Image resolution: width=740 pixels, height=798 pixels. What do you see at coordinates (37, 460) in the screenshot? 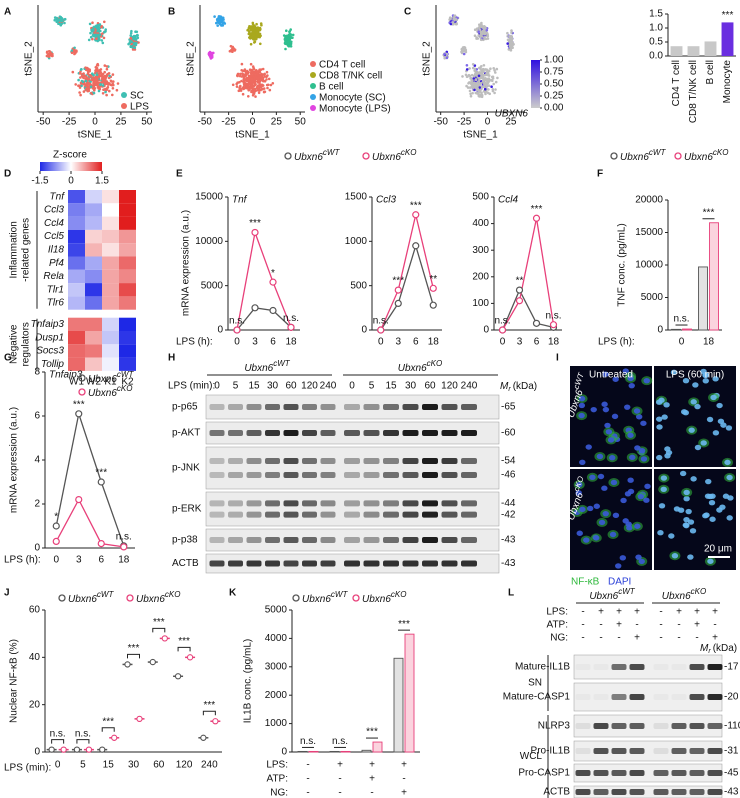
I see `y-tick-label: 4` at bounding box center [37, 460].